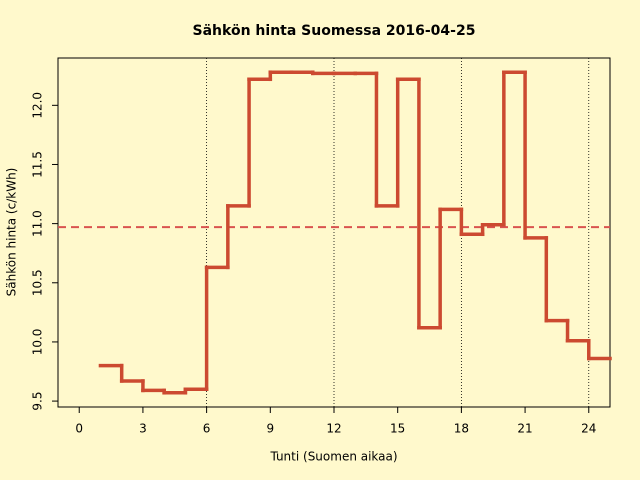 Image resolution: width=640 pixels, height=480 pixels. What do you see at coordinates (38, 282) in the screenshot?
I see `y-tick-label: 10.5` at bounding box center [38, 282].